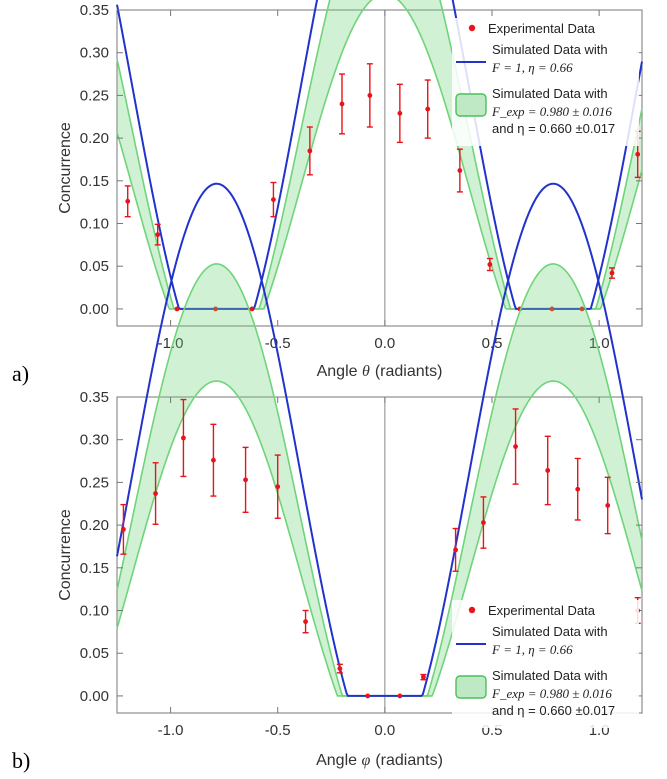 The height and width of the screenshot is (779, 667). I want to click on x-axis-label: Angle θ (radiants), so click(380, 371).